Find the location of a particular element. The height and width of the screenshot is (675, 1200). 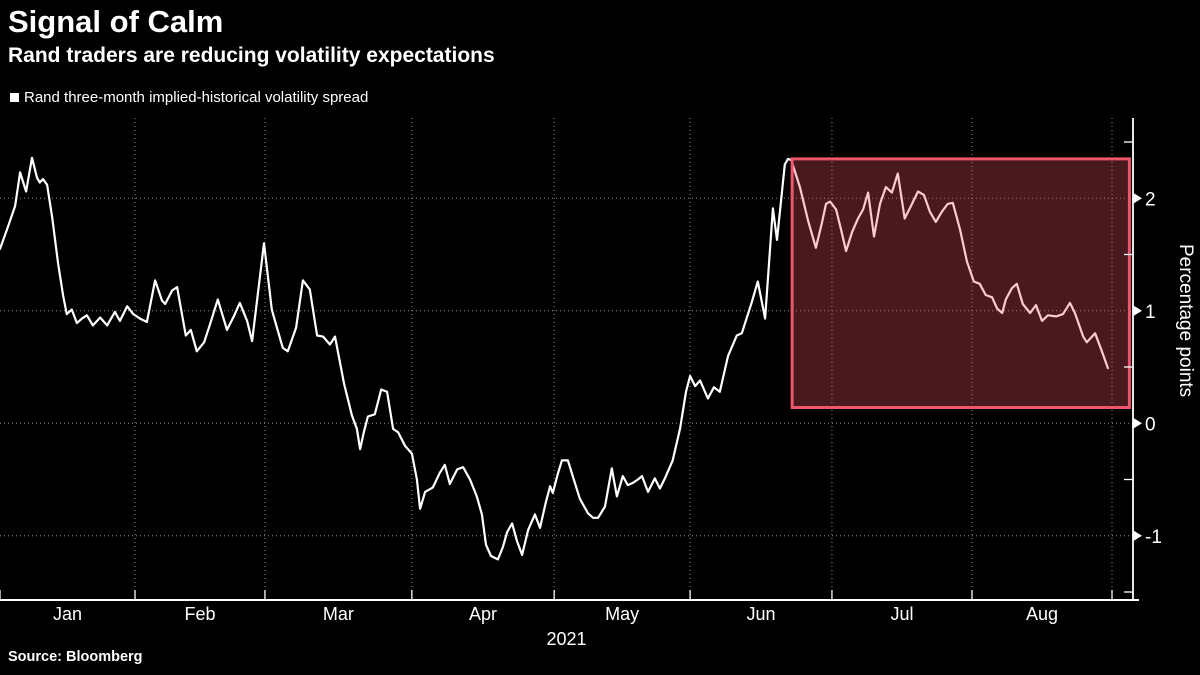

x-axis-year-label: 2021 is located at coordinates (566, 639).